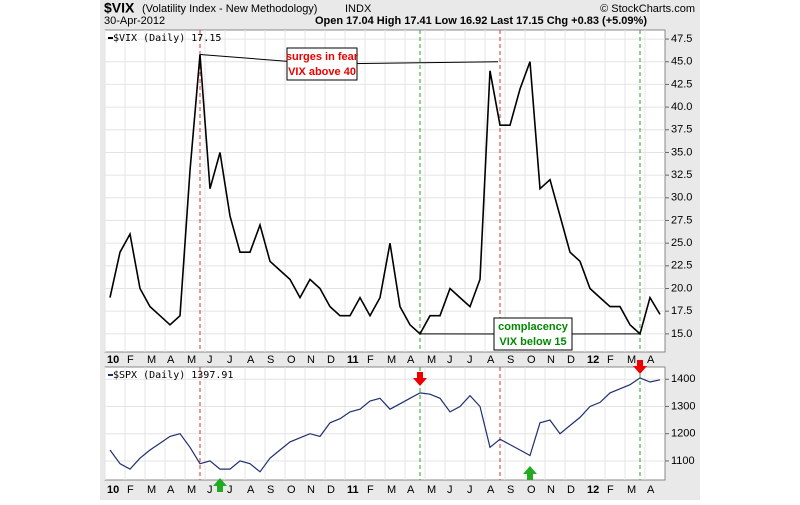  I want to click on y-tick-label: 45.0, so click(681, 62).